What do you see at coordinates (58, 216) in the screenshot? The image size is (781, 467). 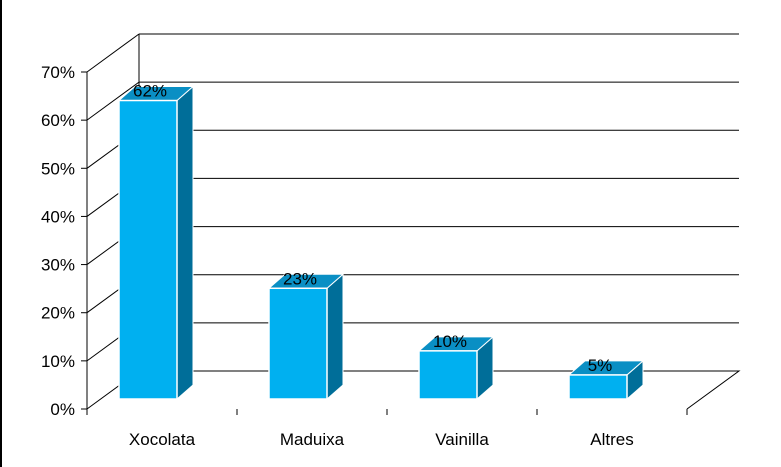 I see `y-tick-label: 40%` at bounding box center [58, 216].